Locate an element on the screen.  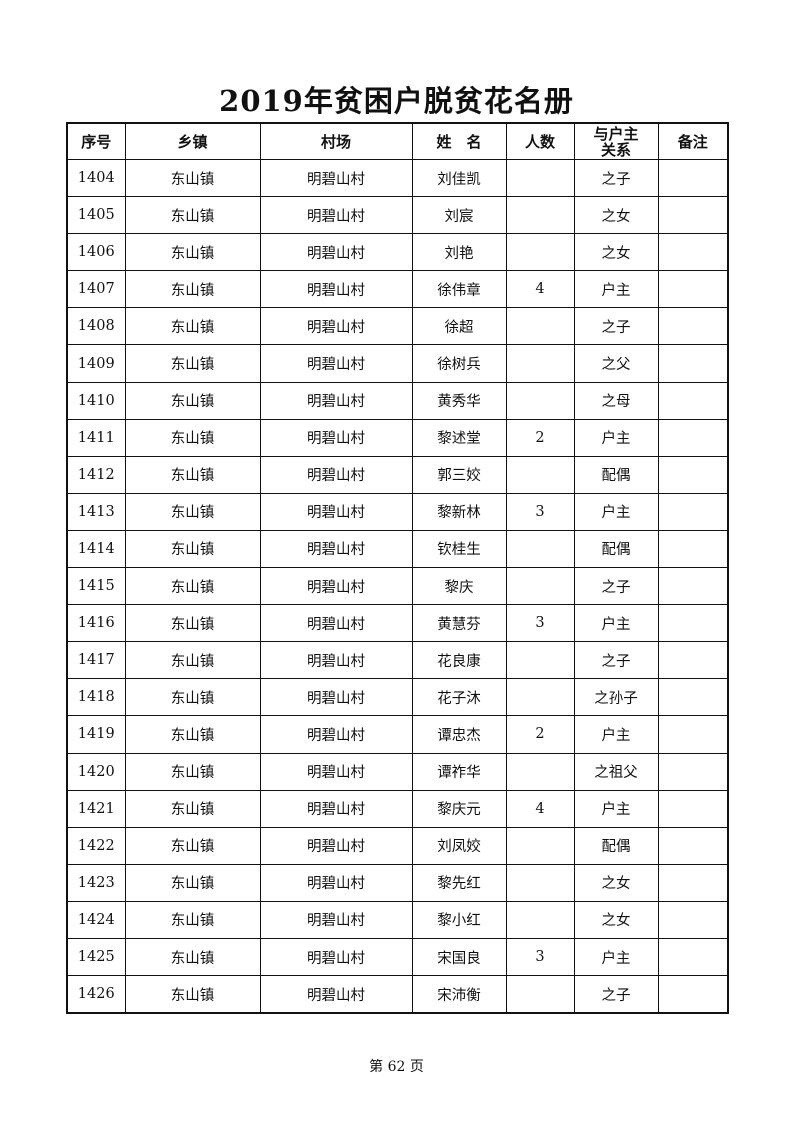
header-col-remark: 备注 is located at coordinates (693, 141).